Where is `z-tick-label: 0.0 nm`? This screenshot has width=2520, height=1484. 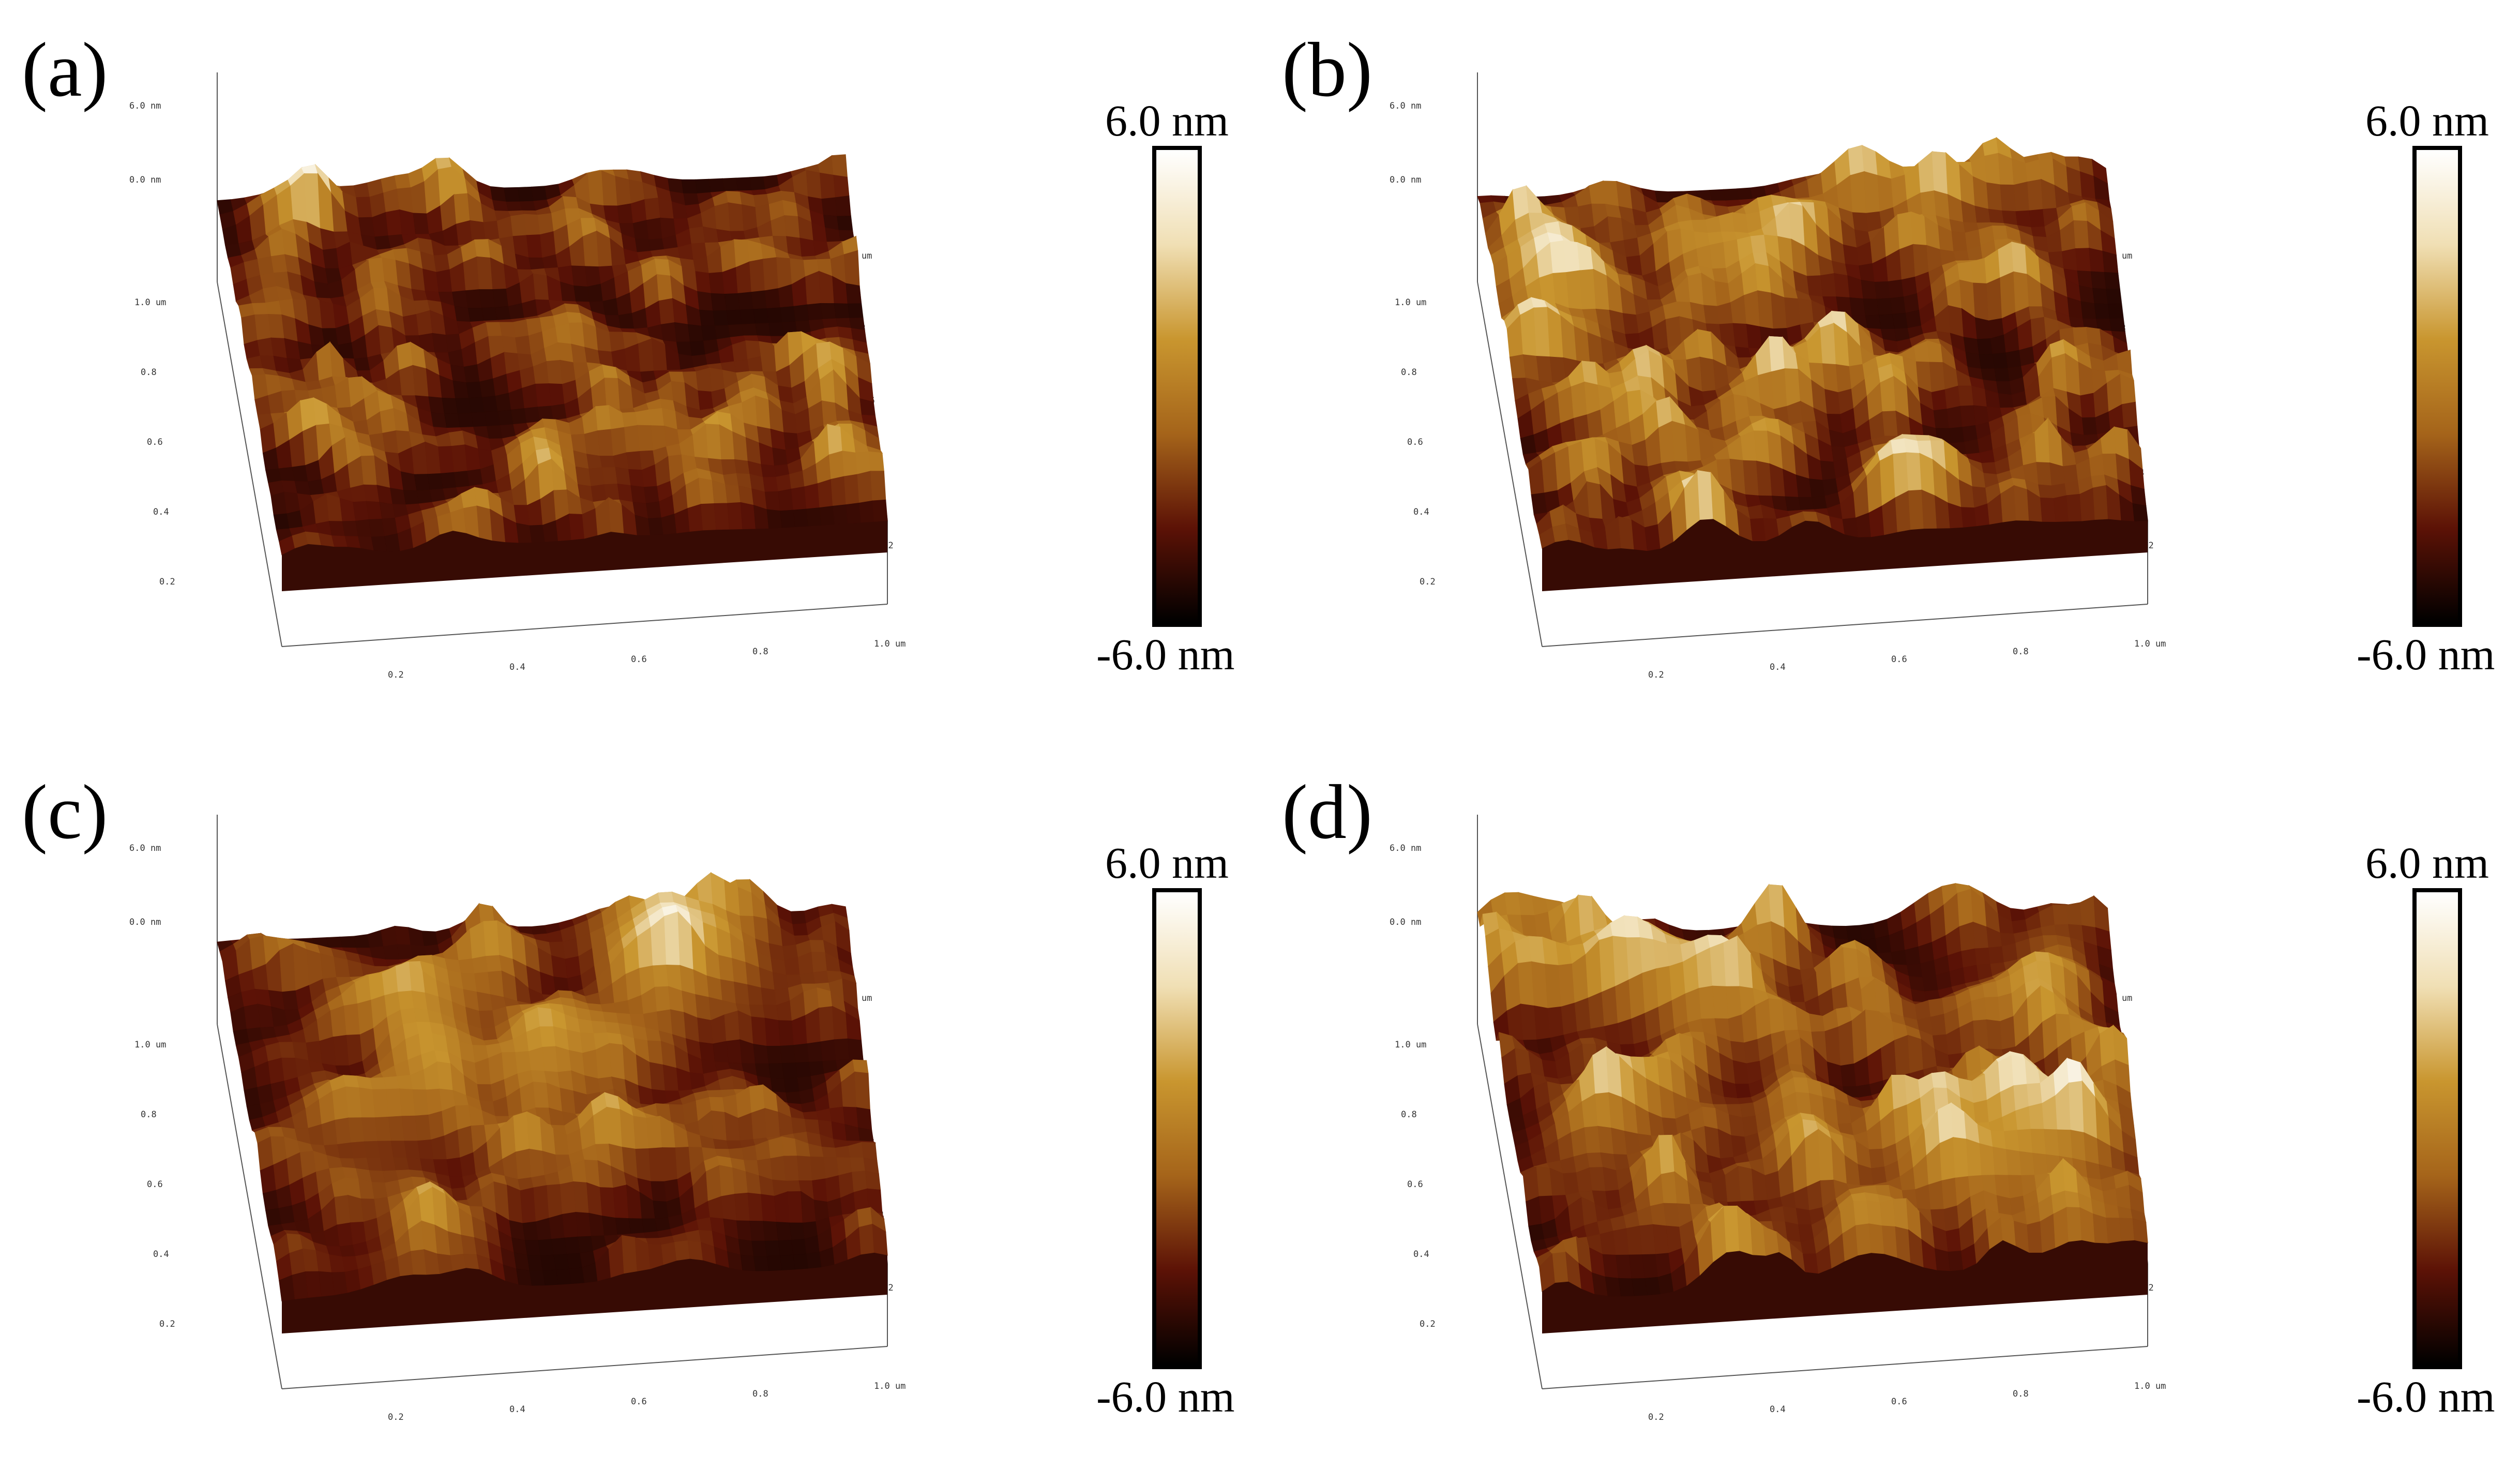 z-tick-label: 0.0 nm is located at coordinates (145, 180).